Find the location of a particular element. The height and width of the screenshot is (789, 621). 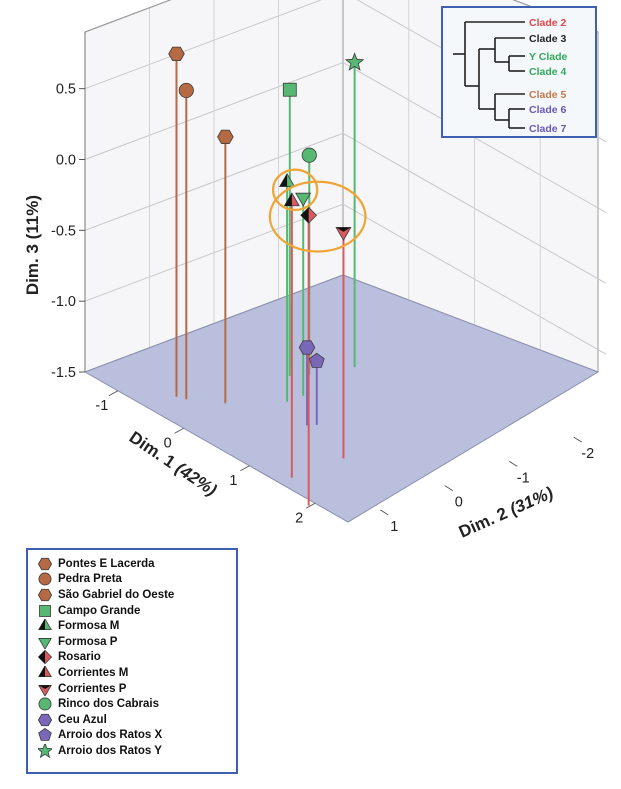

x-axis-title-main: Dim. 1 is located at coordinates (152, 450).